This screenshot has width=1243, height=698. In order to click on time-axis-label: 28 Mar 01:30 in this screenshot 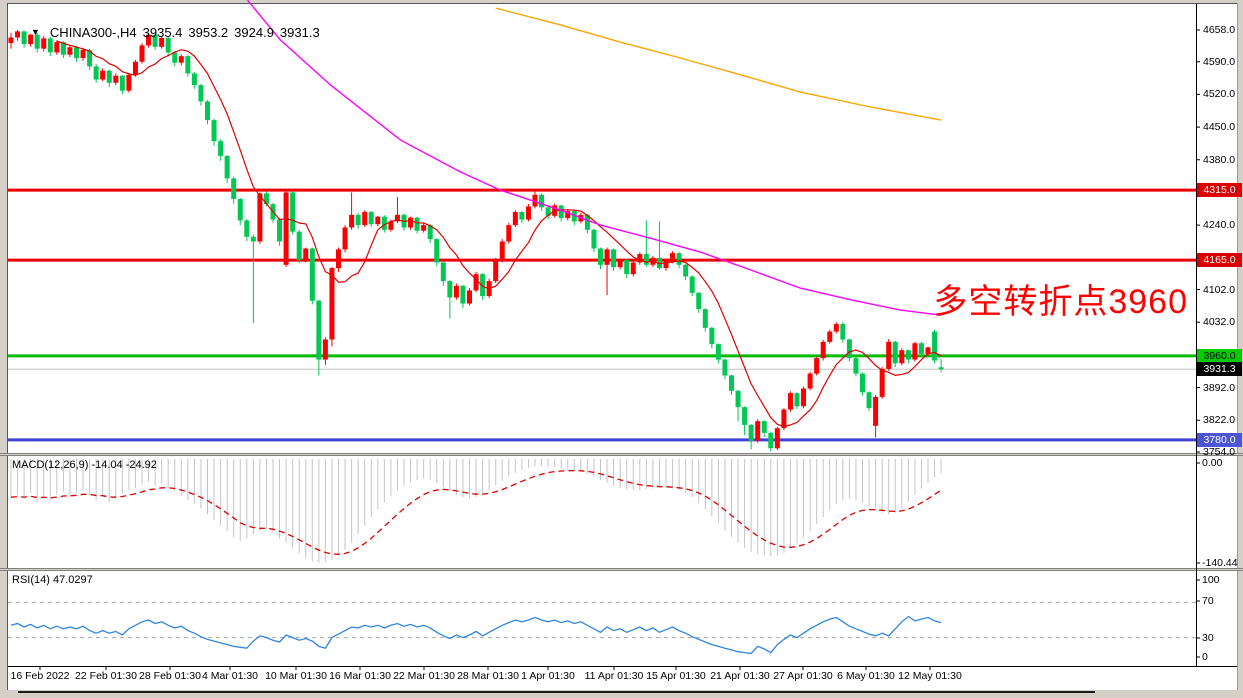, I will do `click(488, 676)`.